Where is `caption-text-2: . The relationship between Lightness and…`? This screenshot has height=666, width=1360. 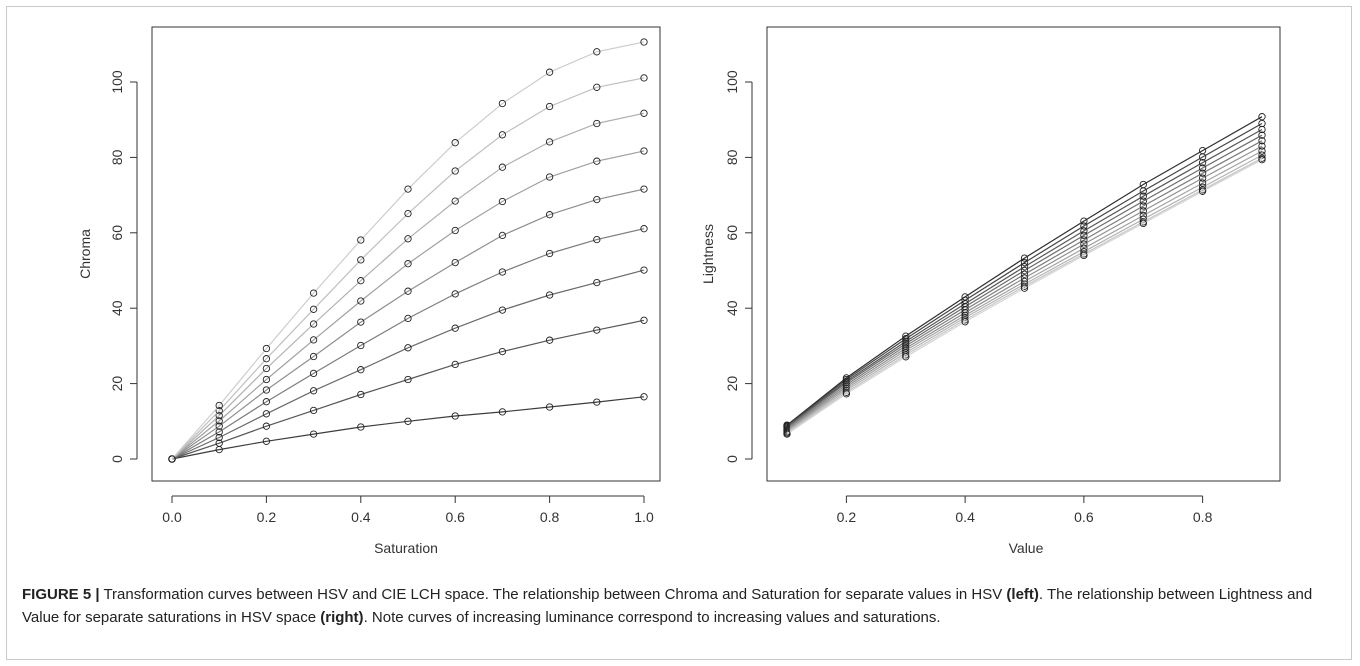 caption-text-2: . The relationship between Lightness and… is located at coordinates (667, 606).